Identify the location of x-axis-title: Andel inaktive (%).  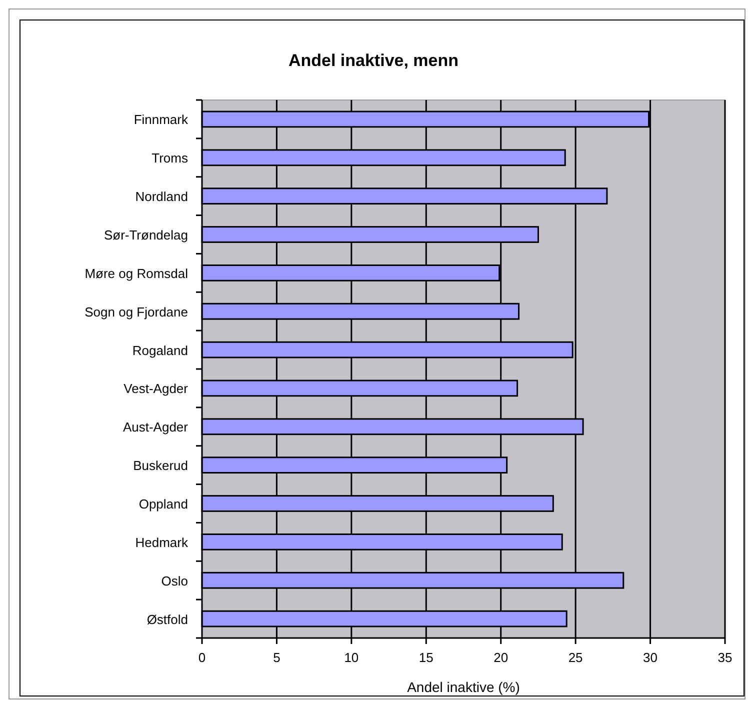
(463, 687).